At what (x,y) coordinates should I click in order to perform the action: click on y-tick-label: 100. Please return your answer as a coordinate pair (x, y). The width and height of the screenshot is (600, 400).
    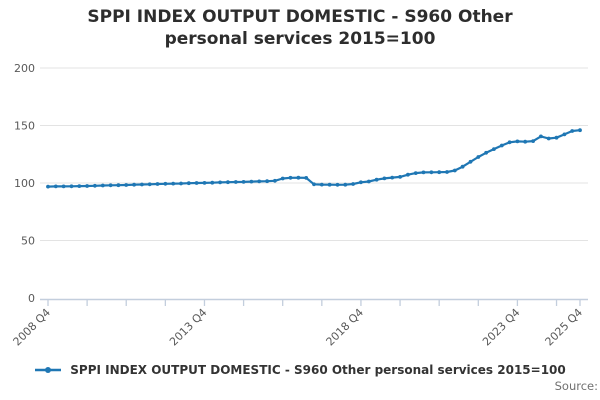
    Looking at the image, I should click on (24, 183).